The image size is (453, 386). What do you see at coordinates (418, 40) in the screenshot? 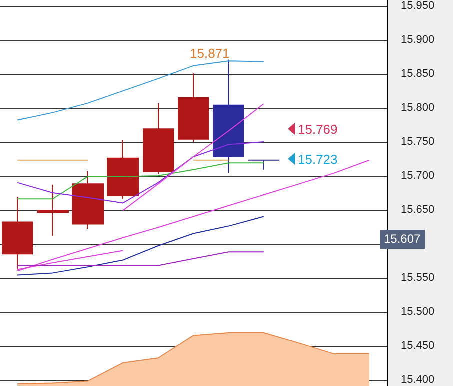
I see `y-tick-label: 15.900` at bounding box center [418, 40].